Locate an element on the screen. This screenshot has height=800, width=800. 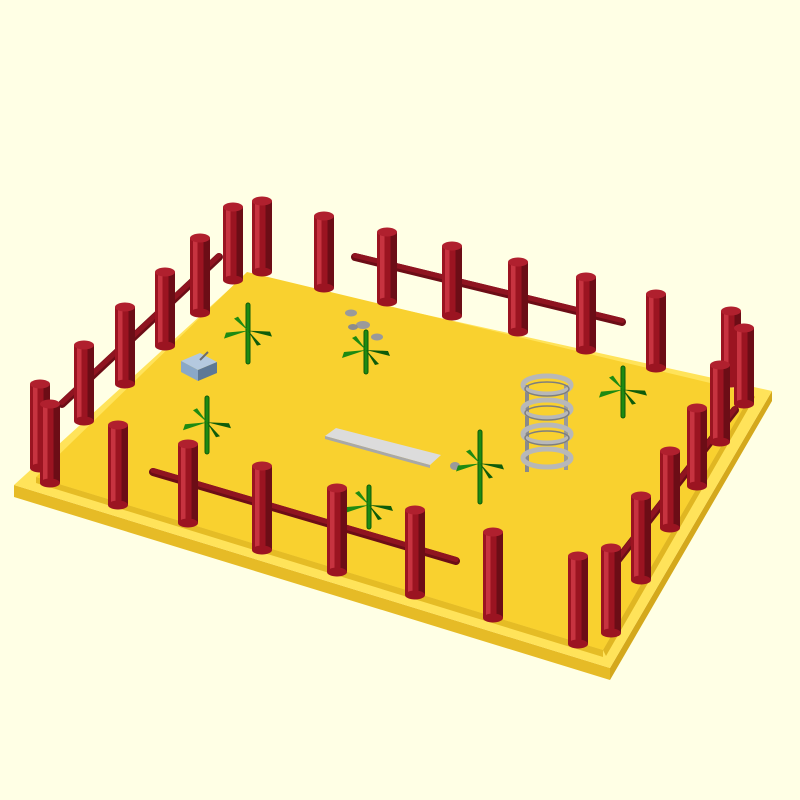
small-box is located at coordinates (199, 366).